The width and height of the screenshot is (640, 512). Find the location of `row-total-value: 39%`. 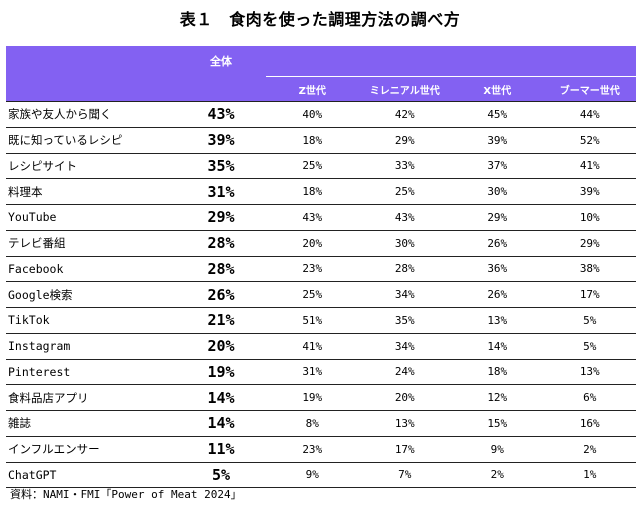

row-total-value: 39% is located at coordinates (221, 140).